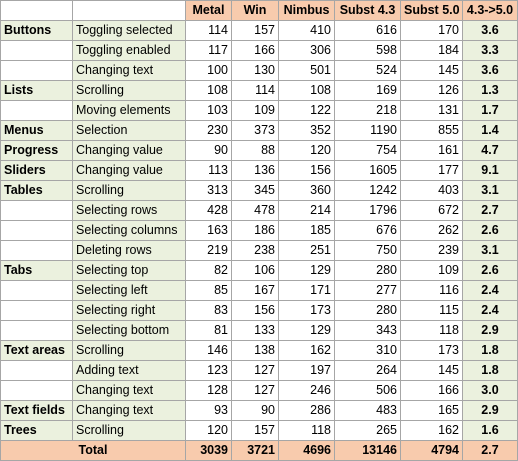 Image resolution: width=518 pixels, height=461 pixels. What do you see at coordinates (306, 330) in the screenshot?
I see `value-cell: 129` at bounding box center [306, 330].